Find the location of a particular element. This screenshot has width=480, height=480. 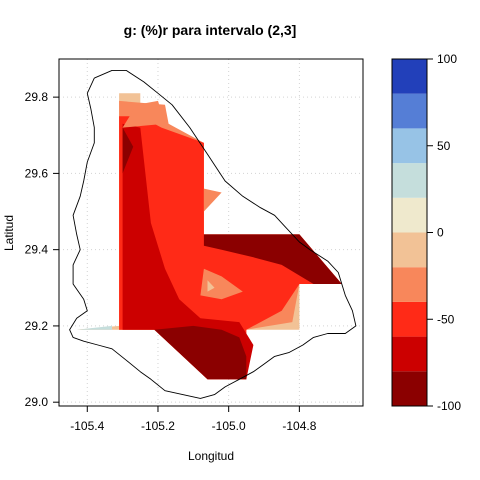

colorbar-tick-label: -100 is located at coordinates (449, 406).